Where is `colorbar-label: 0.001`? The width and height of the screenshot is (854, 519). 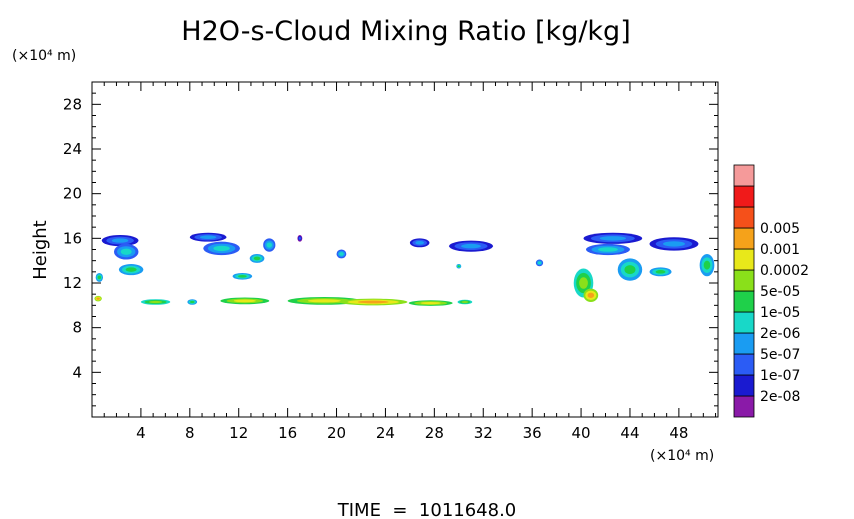 colorbar-label: 0.001 is located at coordinates (780, 250).